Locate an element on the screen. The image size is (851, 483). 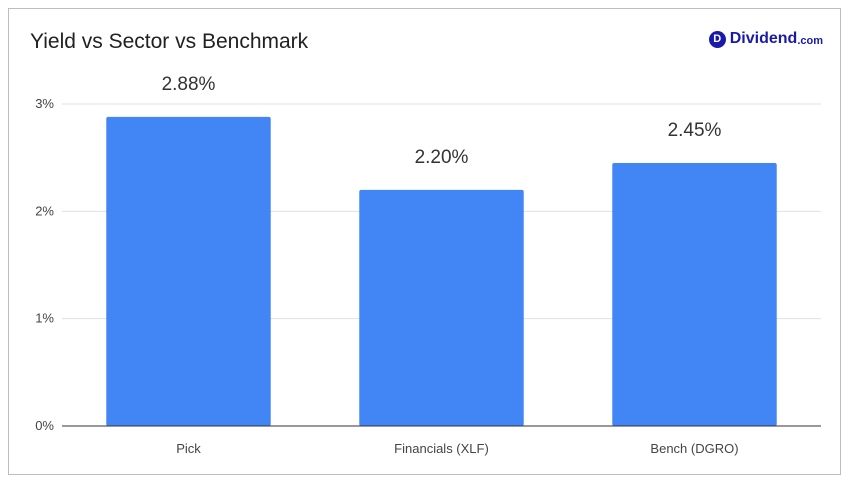
data-label: 2.88% is located at coordinates (189, 84).